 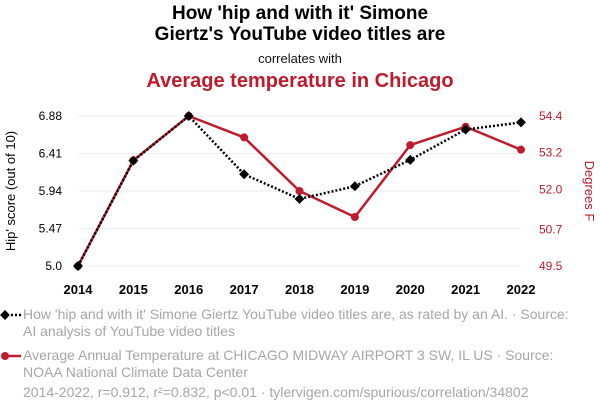 What do you see at coordinates (410, 289) in the screenshot?
I see `x-tick-label: 2020` at bounding box center [410, 289].